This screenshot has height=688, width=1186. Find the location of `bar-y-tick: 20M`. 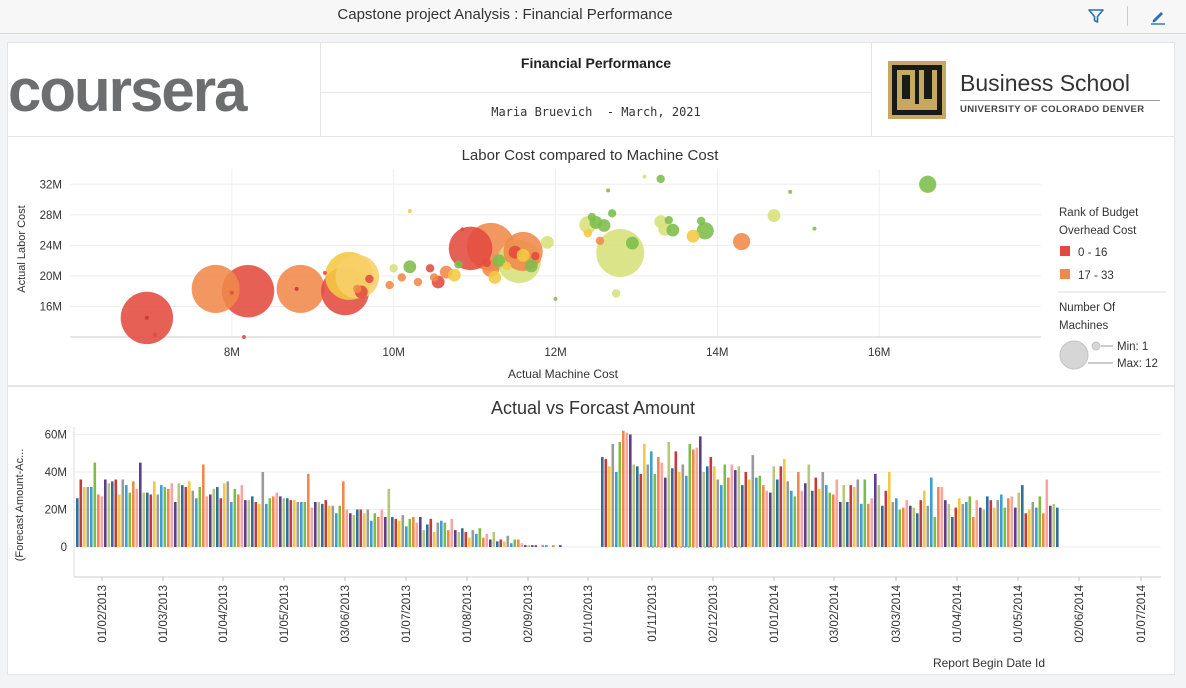

bar-y-tick: 20M is located at coordinates (56, 511).